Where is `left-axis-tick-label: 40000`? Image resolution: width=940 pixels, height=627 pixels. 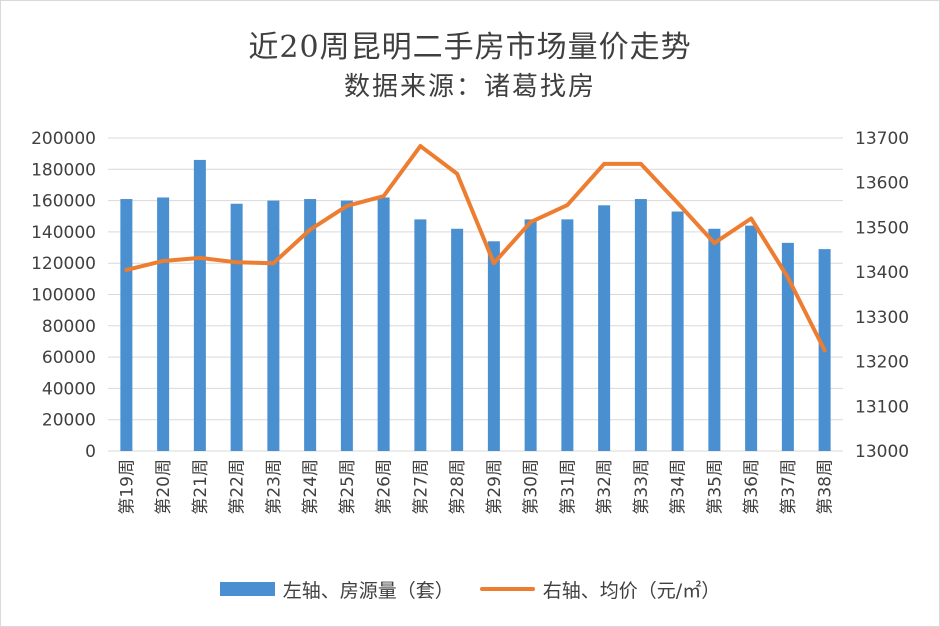 left-axis-tick-label: 40000 is located at coordinates (69, 389).